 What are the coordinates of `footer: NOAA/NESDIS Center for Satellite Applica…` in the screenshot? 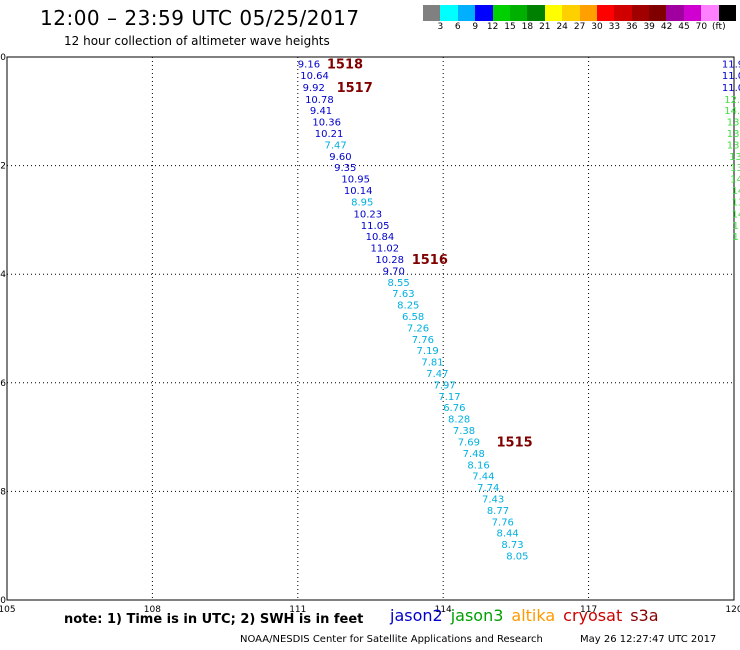 It's located at (478, 639).